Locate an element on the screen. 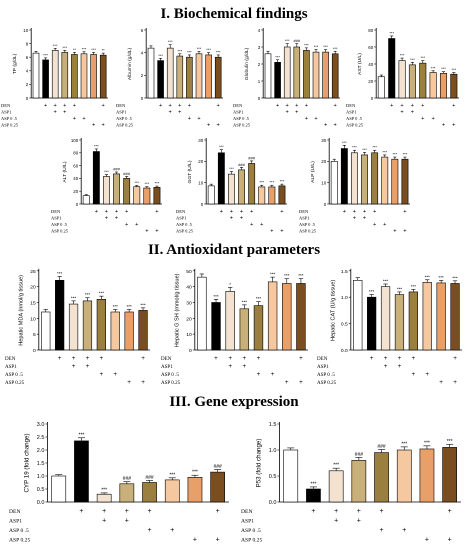  y-tick-label: 4 is located at coordinates (142, 52).